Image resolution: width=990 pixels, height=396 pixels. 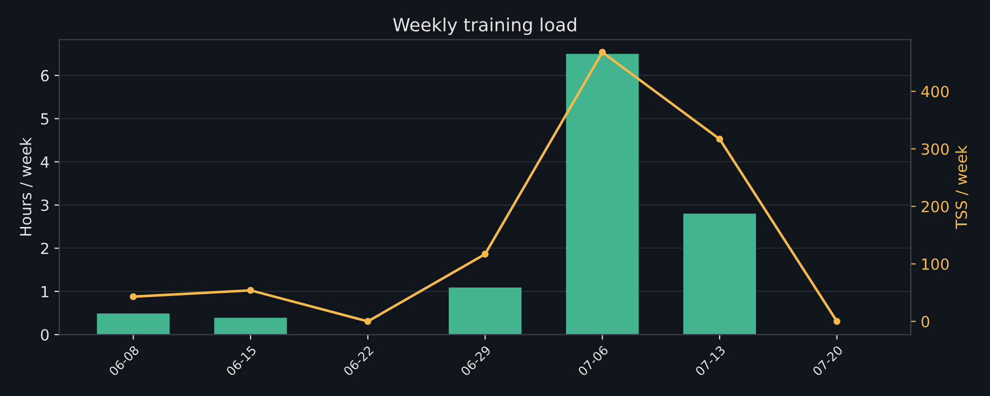 What do you see at coordinates (935, 206) in the screenshot?
I see `y2-tick-label: 200` at bounding box center [935, 206].